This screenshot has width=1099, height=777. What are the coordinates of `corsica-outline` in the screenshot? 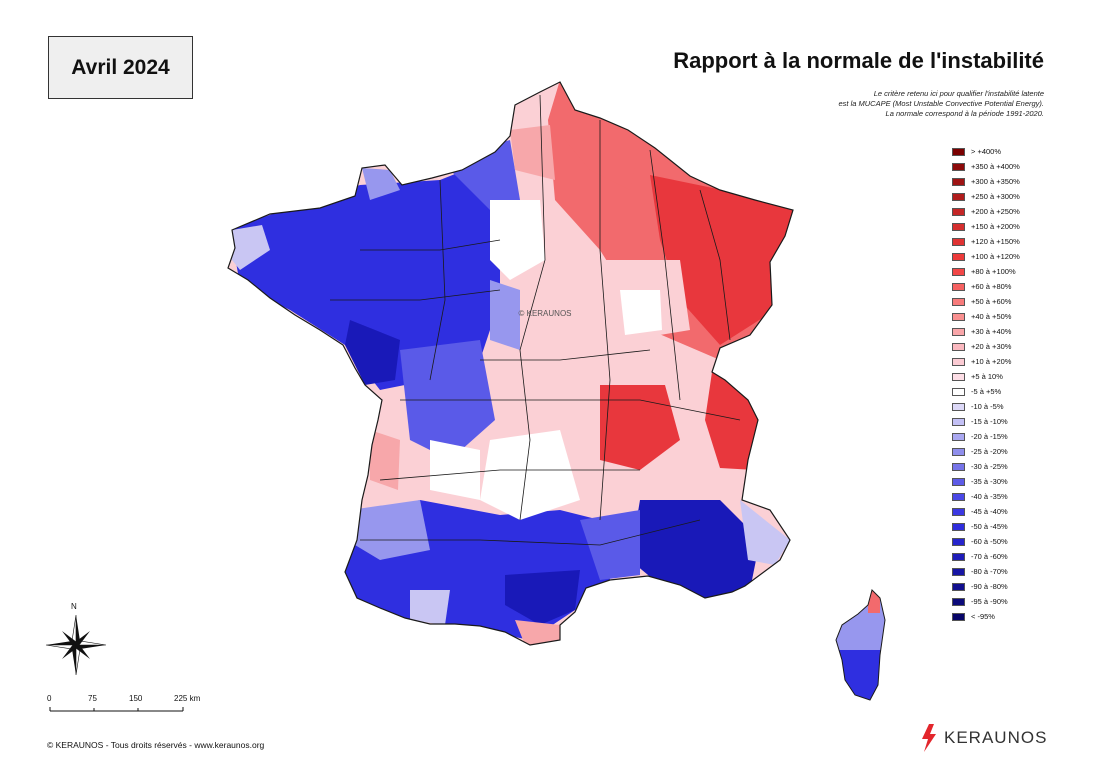 It's located at (860, 645).